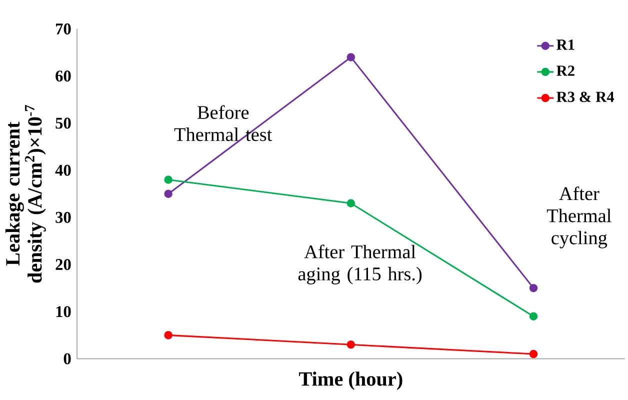  I want to click on y-tick-label: 40, so click(63, 170).